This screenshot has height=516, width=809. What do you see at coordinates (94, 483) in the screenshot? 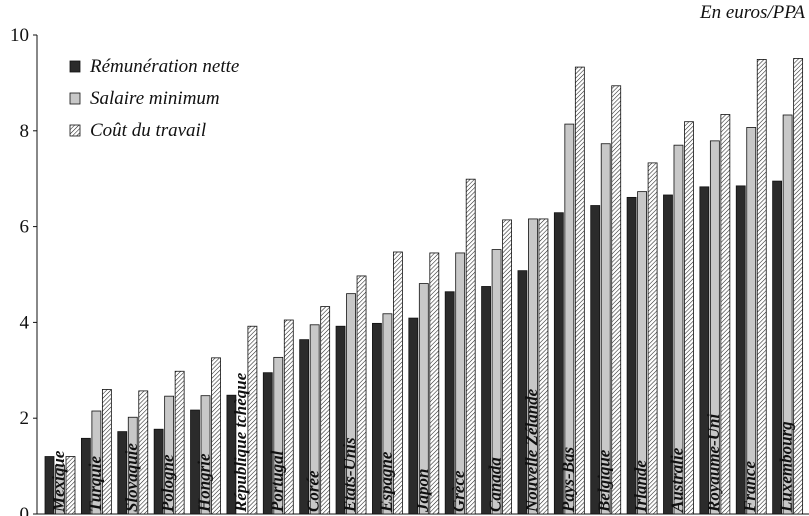
I see `category-label: Turquie` at bounding box center [94, 483].